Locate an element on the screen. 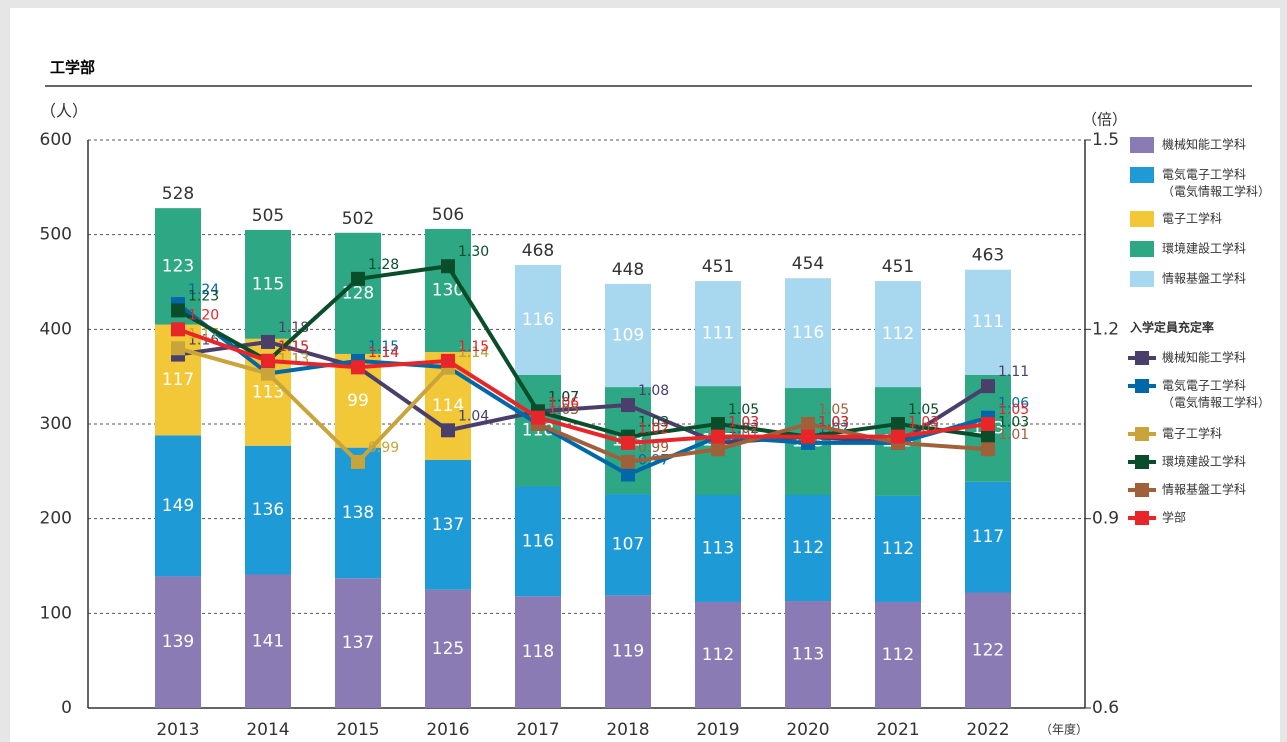 The width and height of the screenshot is (1287, 742). bar-value-label: 113 is located at coordinates (808, 655).